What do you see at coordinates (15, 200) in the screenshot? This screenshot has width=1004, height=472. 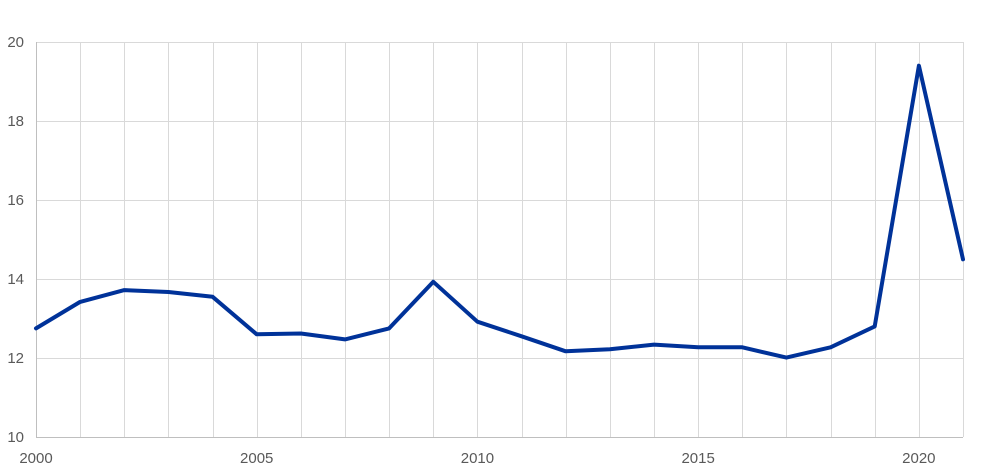 I see `y-tick-label: 16` at bounding box center [15, 200].